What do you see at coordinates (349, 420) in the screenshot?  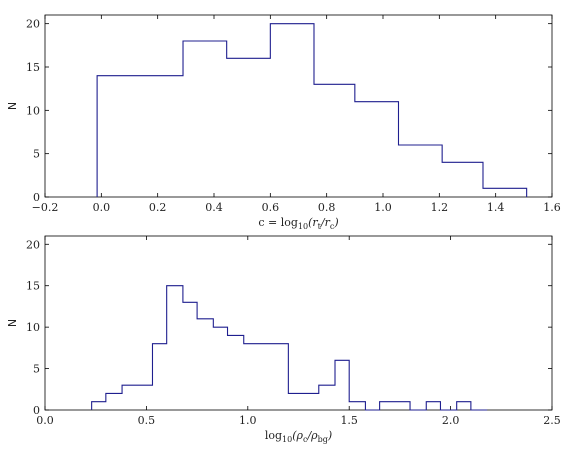 I see `x-tick-label: 1.5` at bounding box center [349, 420].